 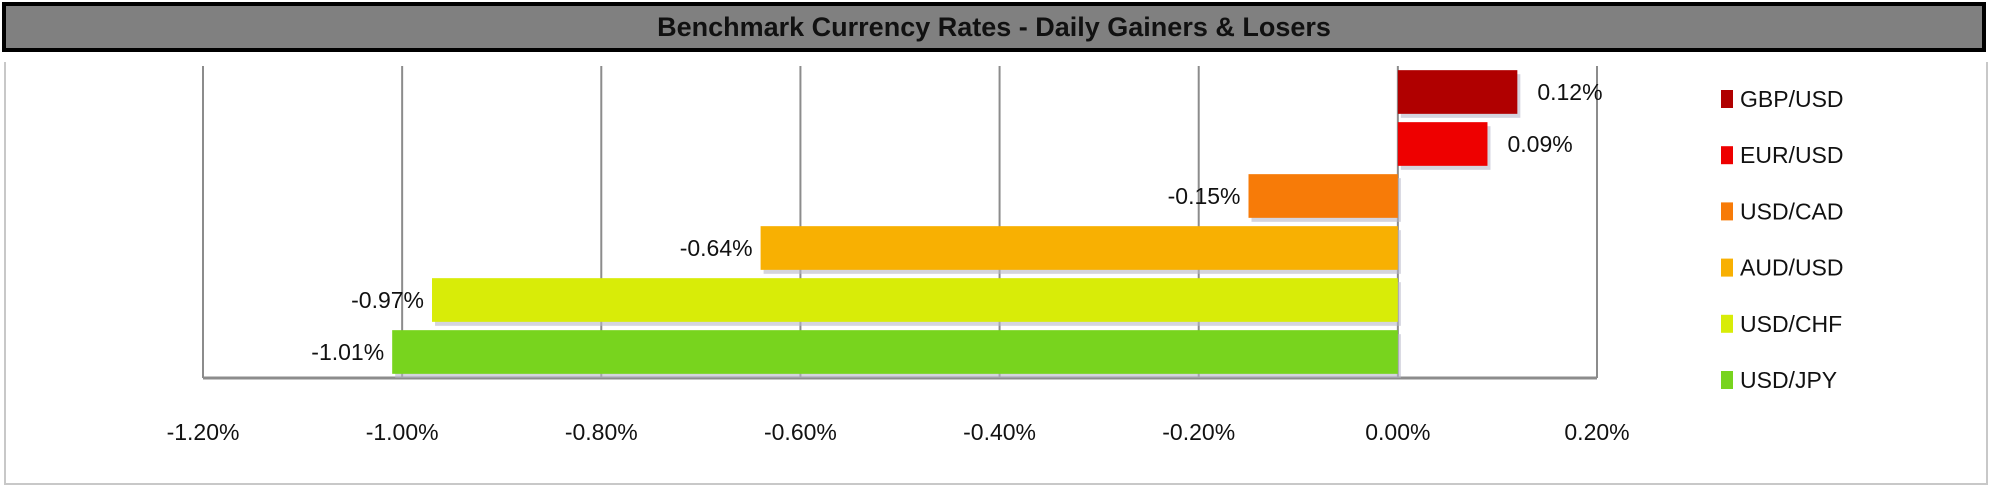 I want to click on legend-label: EUR/USD, so click(x=1792, y=155).